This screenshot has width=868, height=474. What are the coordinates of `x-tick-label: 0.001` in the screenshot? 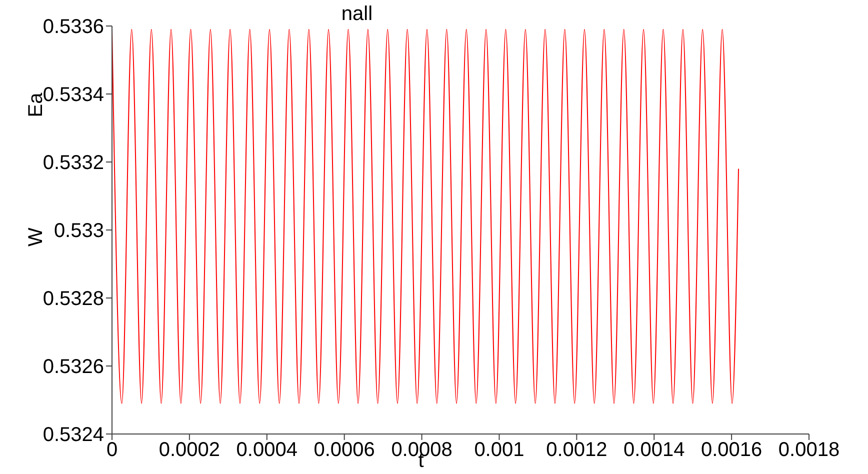 It's located at (499, 450).